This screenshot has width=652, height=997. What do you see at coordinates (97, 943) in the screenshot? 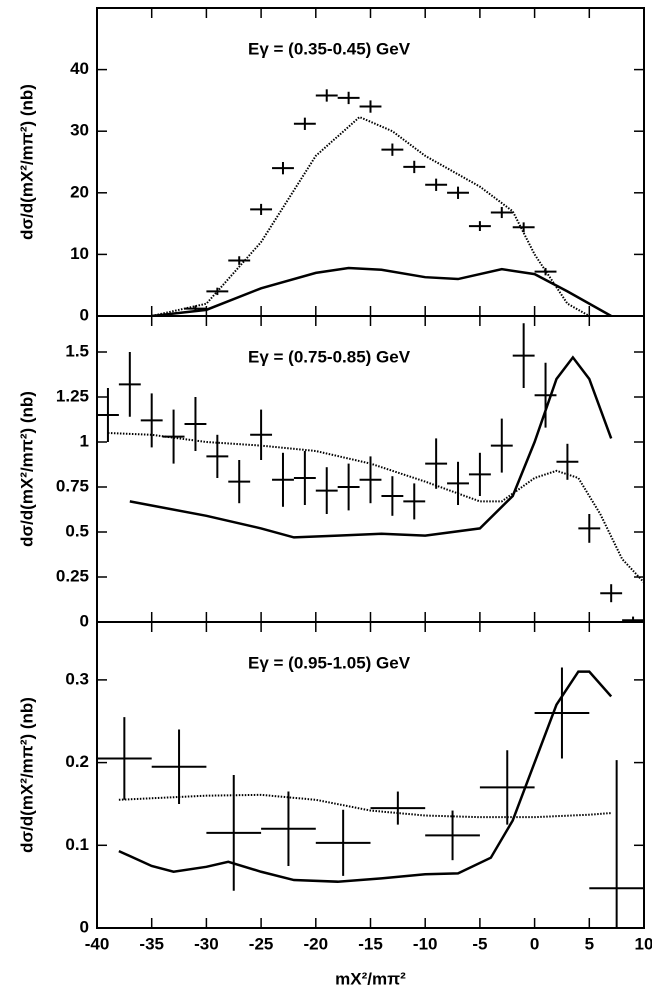
I see `x-tick-label: -40` at bounding box center [97, 943].